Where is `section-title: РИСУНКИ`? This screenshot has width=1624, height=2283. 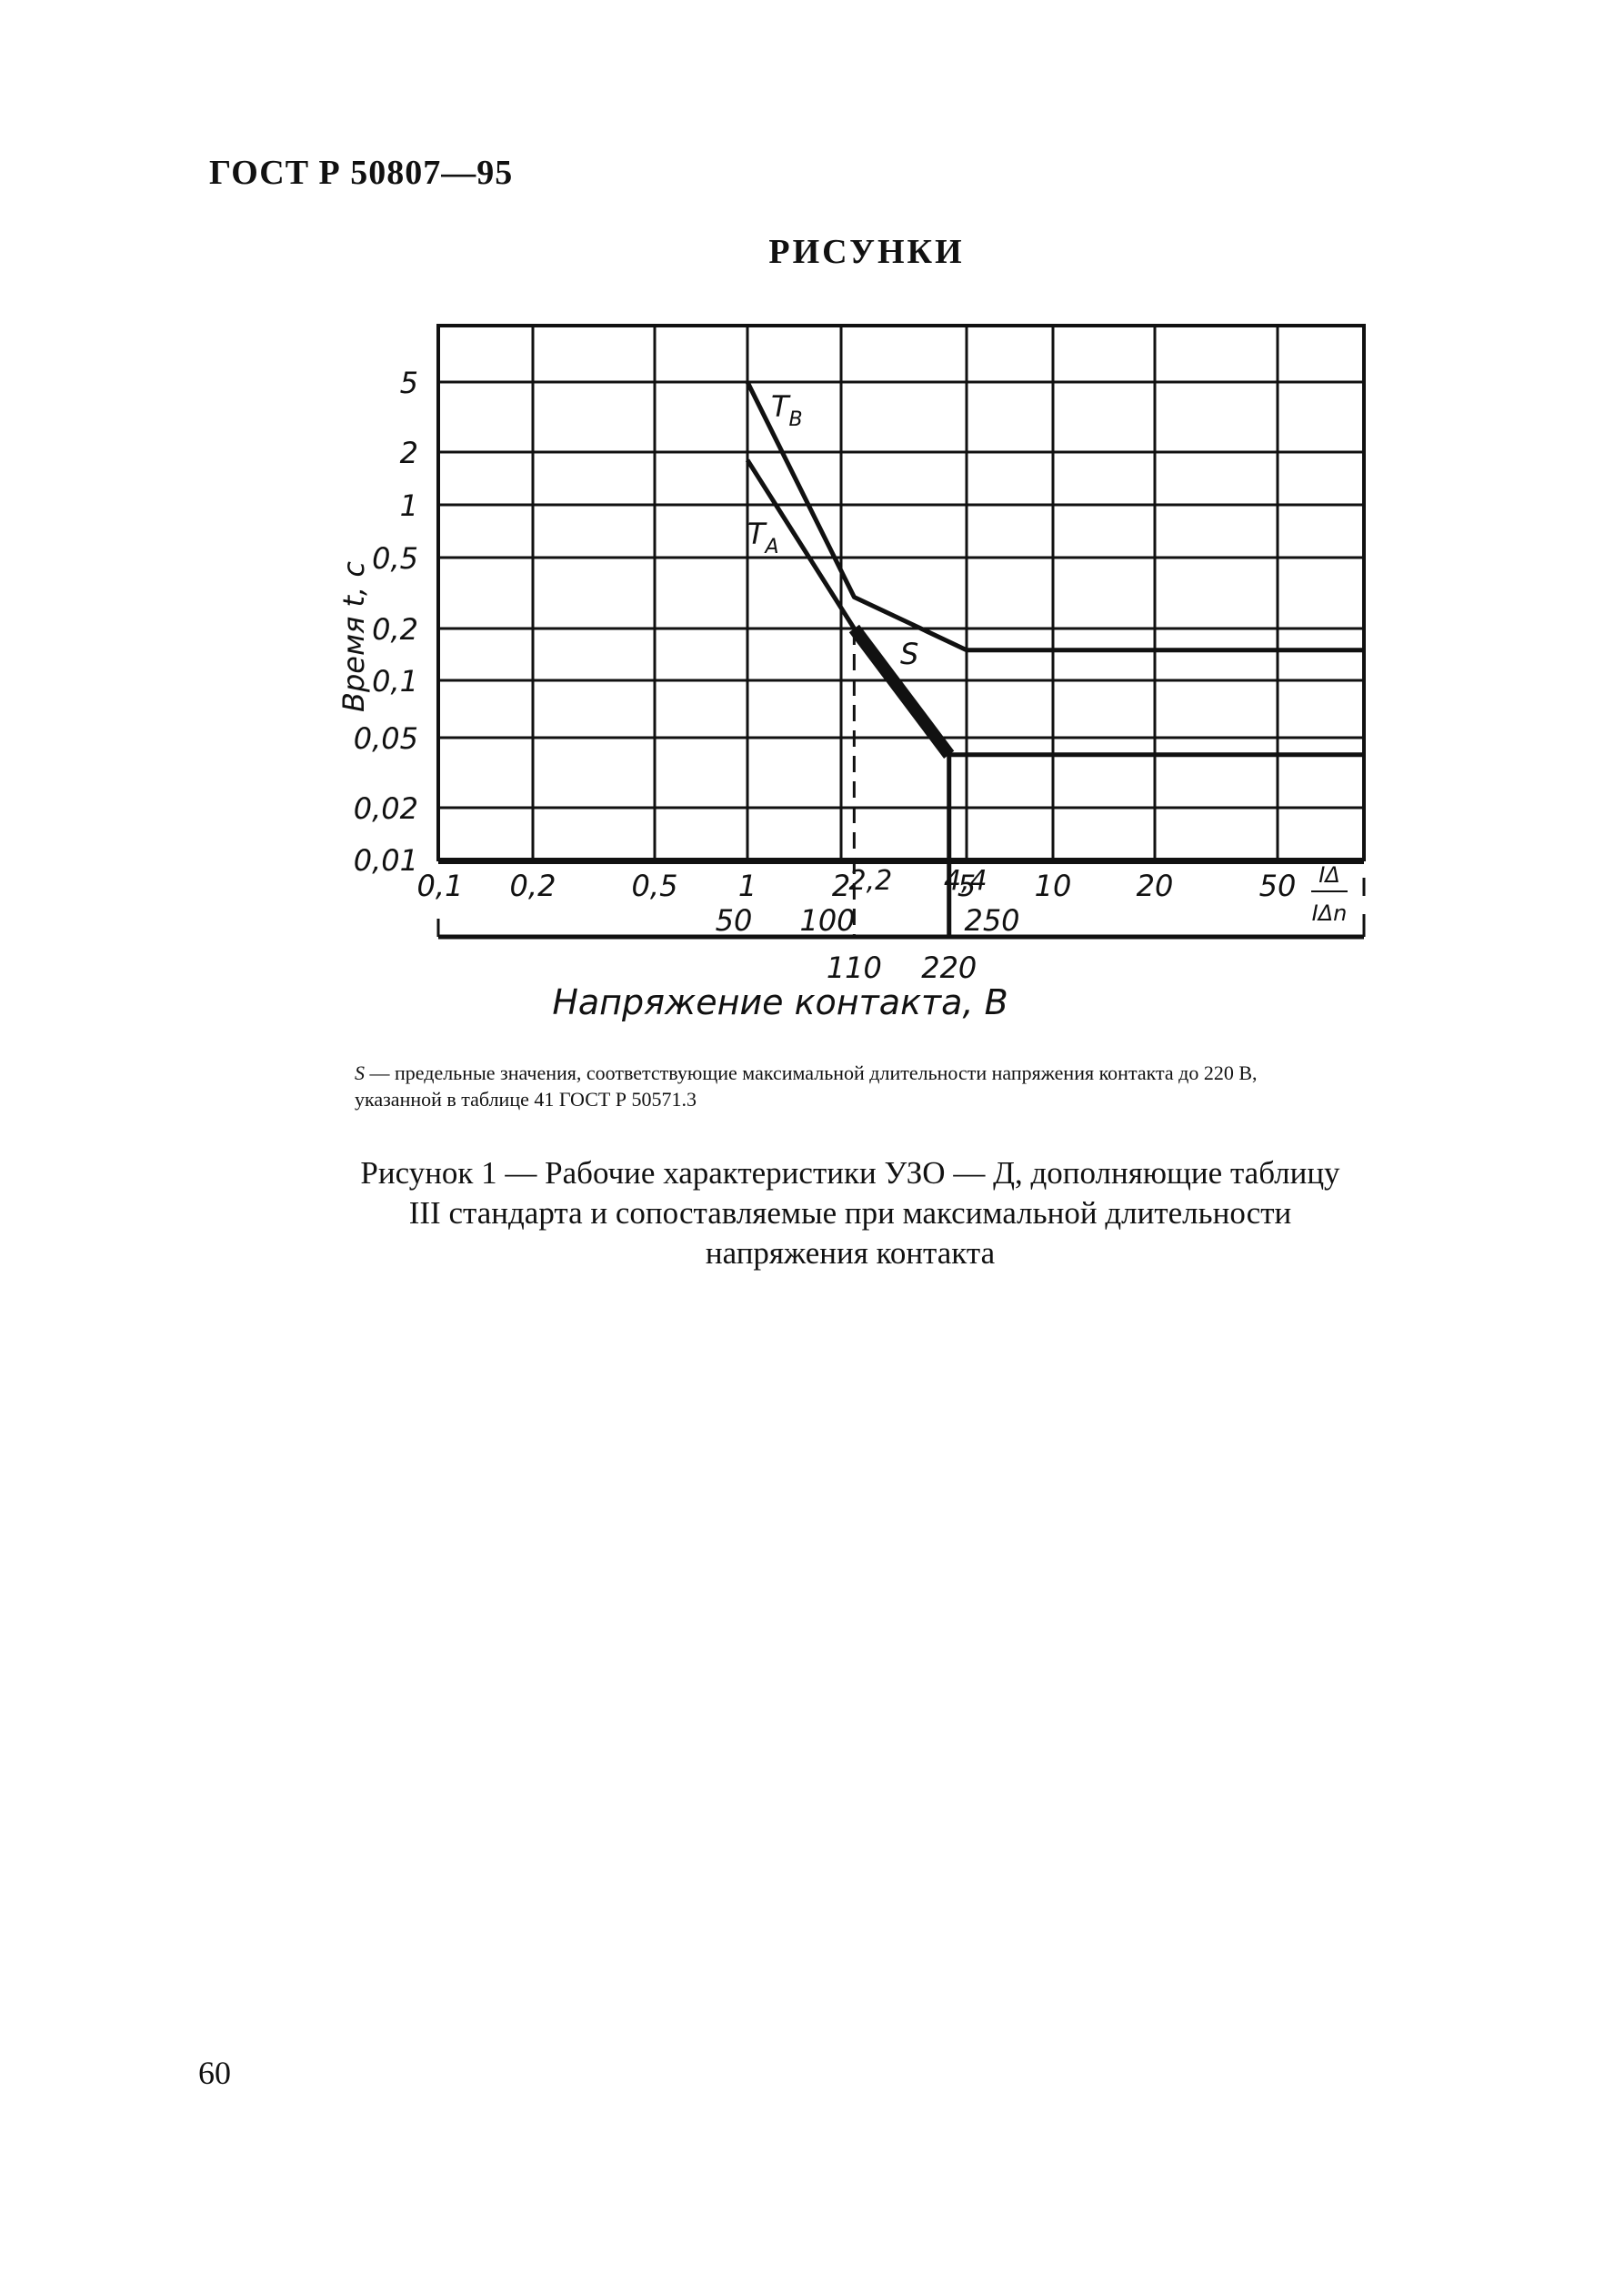 section-title: РИСУНКИ is located at coordinates (866, 252).